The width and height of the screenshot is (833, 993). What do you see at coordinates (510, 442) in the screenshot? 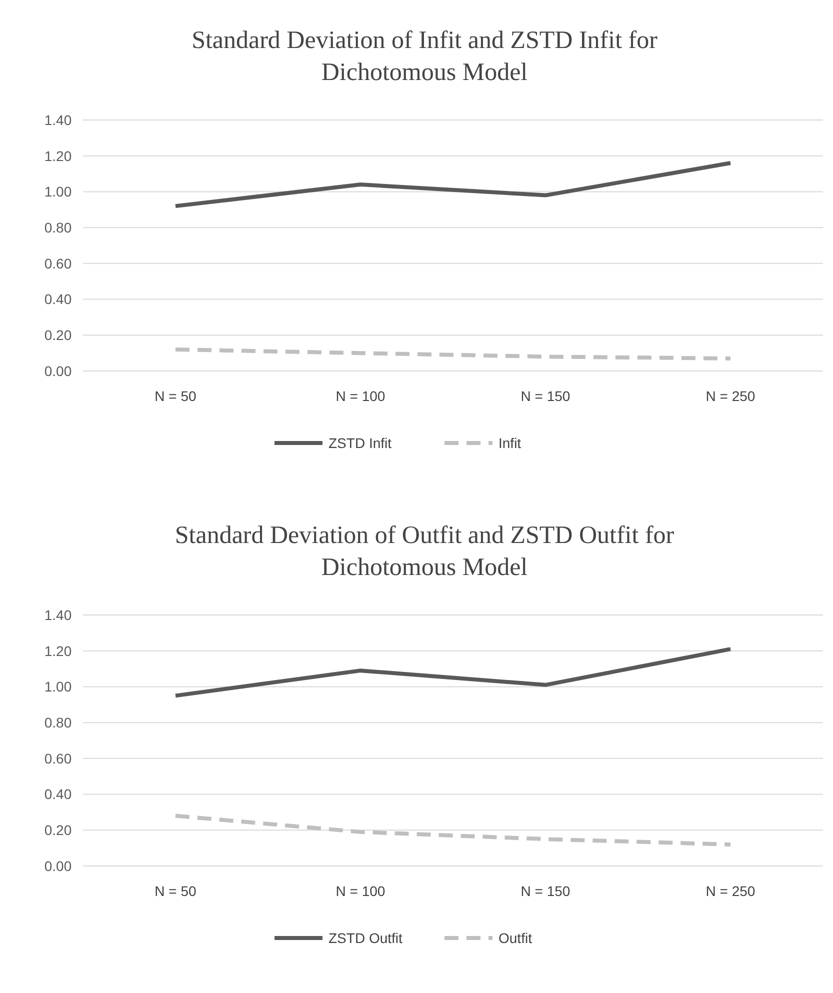
I see `legend-label: Infit` at bounding box center [510, 442].